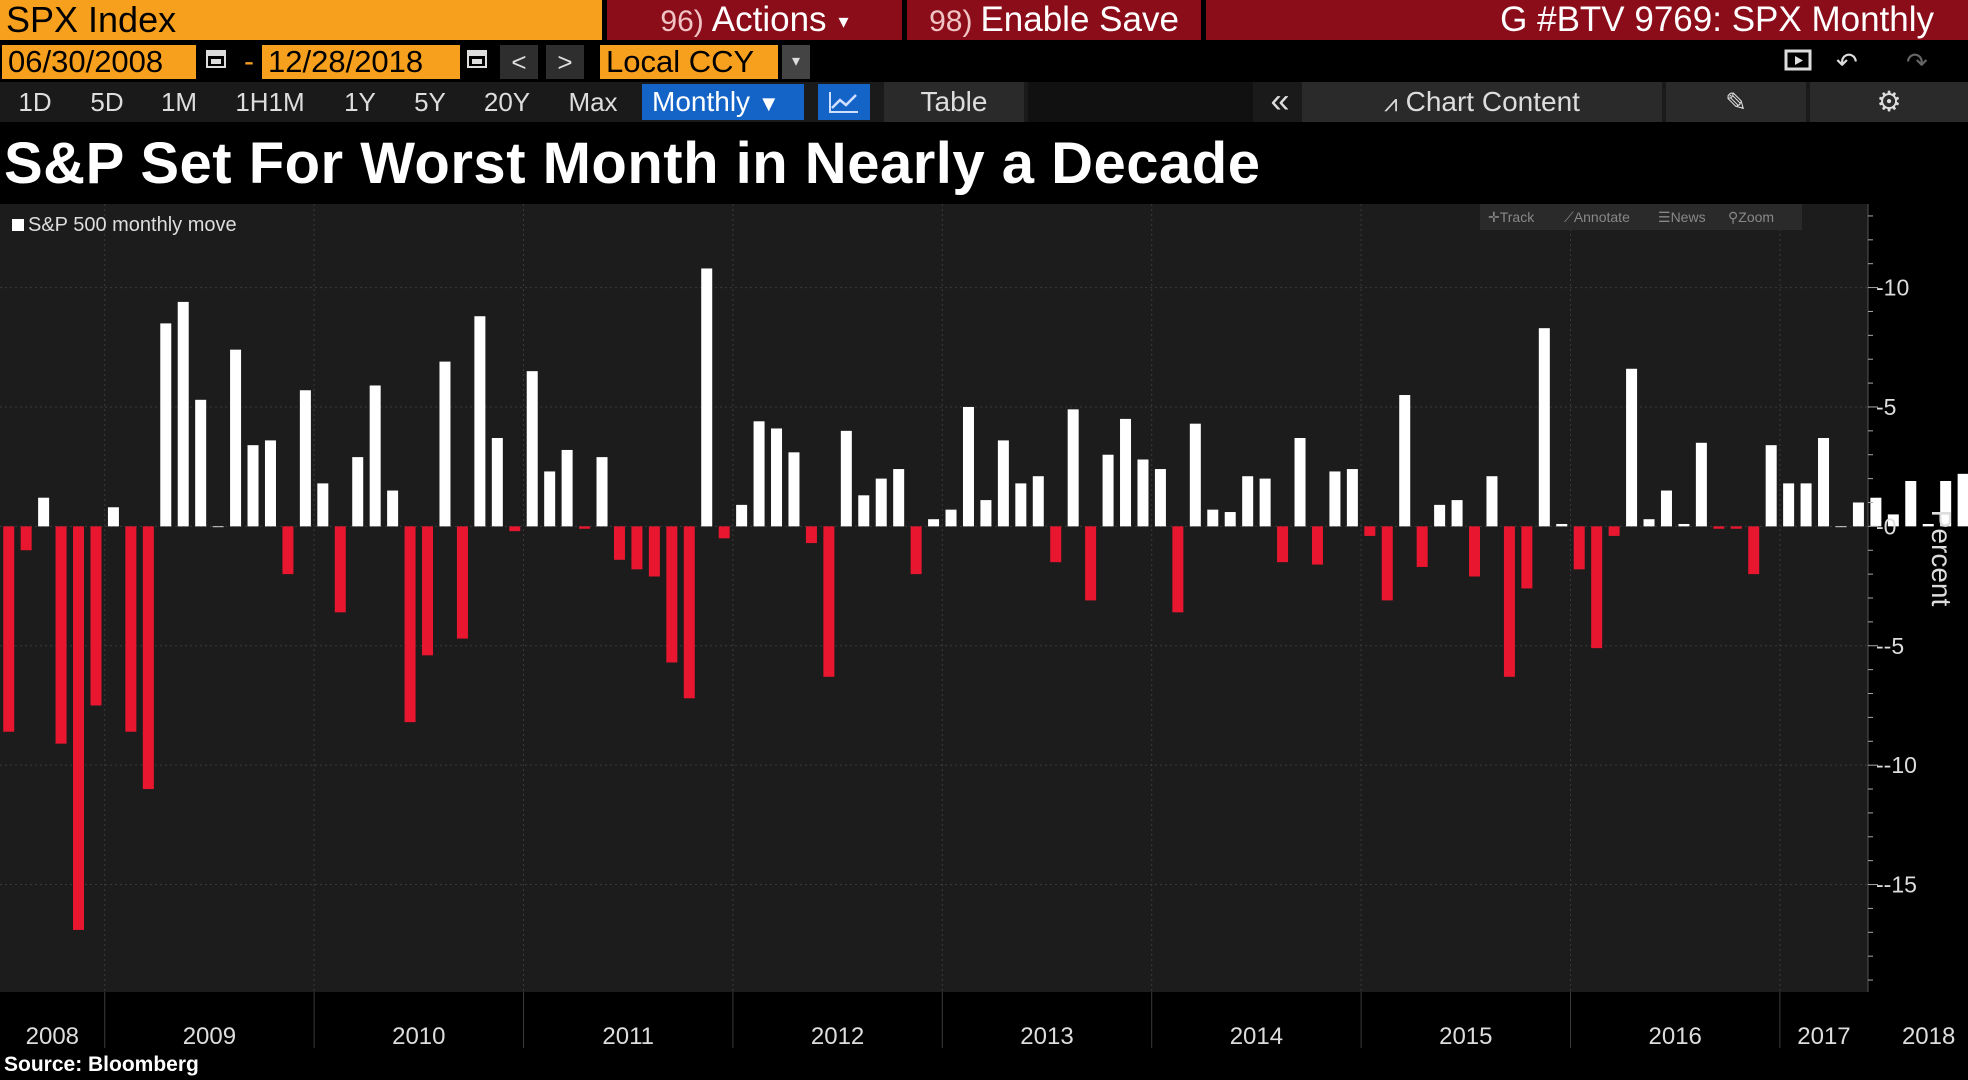  Describe the element at coordinates (1079, 19) in the screenshot. I see `save-label: Enable Save` at that location.